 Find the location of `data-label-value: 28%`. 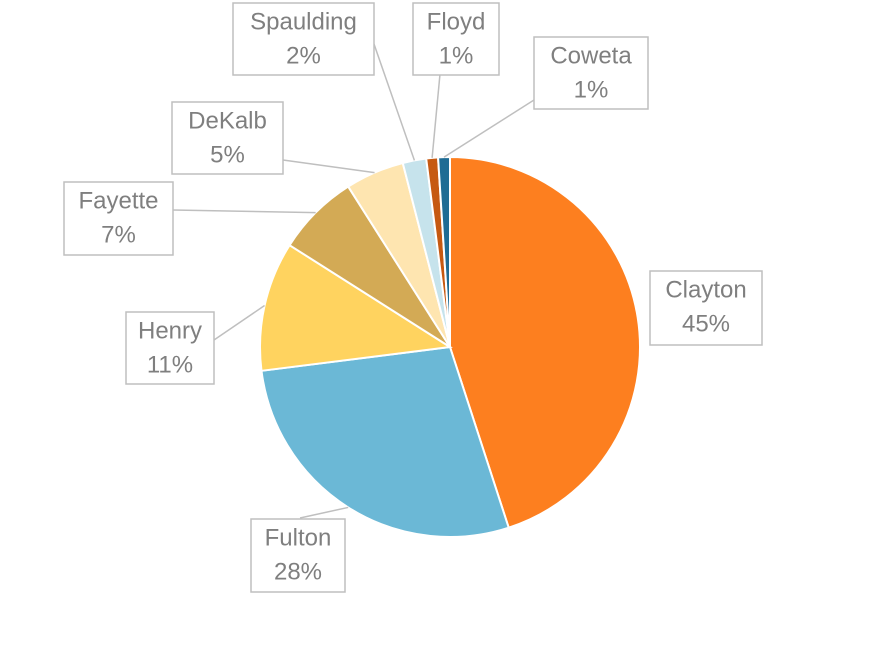

data-label-value: 28% is located at coordinates (298, 571).